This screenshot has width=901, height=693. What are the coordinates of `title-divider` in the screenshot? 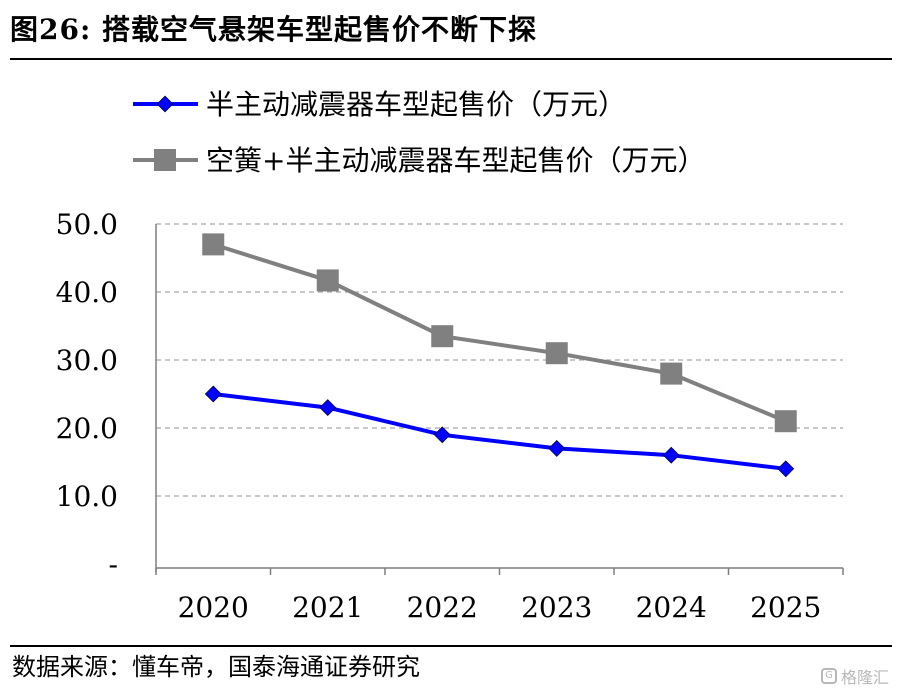 It's located at (451, 59).